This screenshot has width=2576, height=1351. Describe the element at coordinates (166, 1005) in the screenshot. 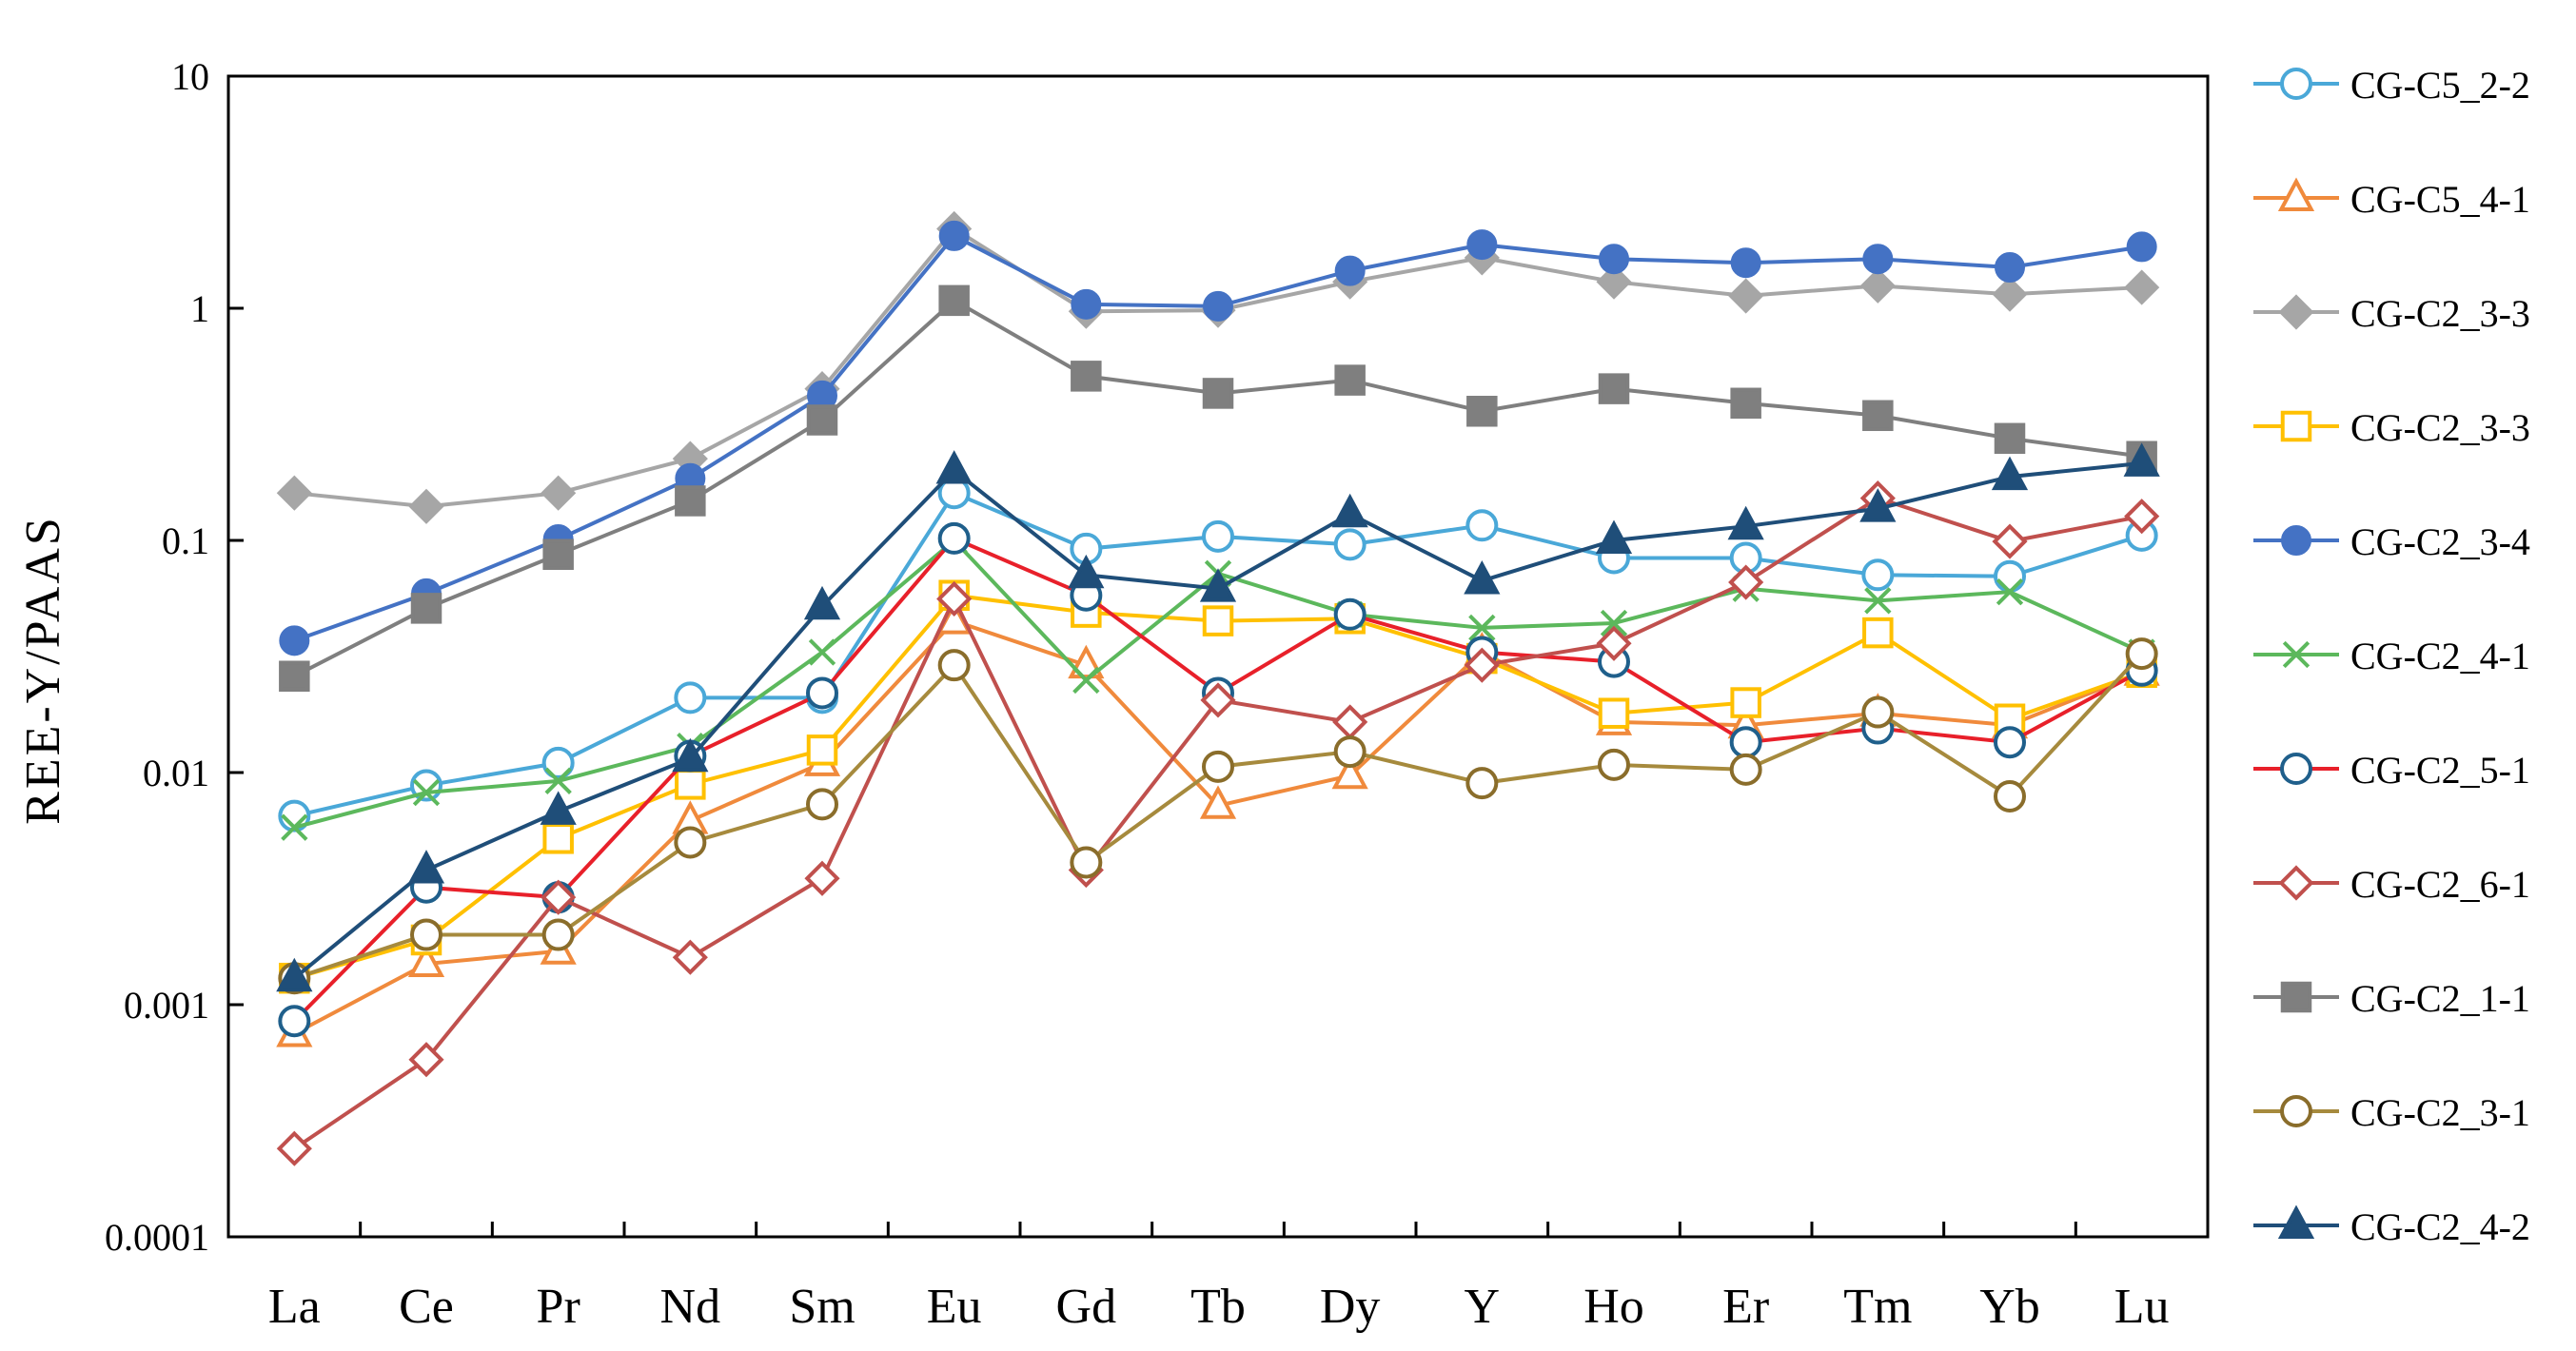

I see `y-tick-label: 0.001` at that location.